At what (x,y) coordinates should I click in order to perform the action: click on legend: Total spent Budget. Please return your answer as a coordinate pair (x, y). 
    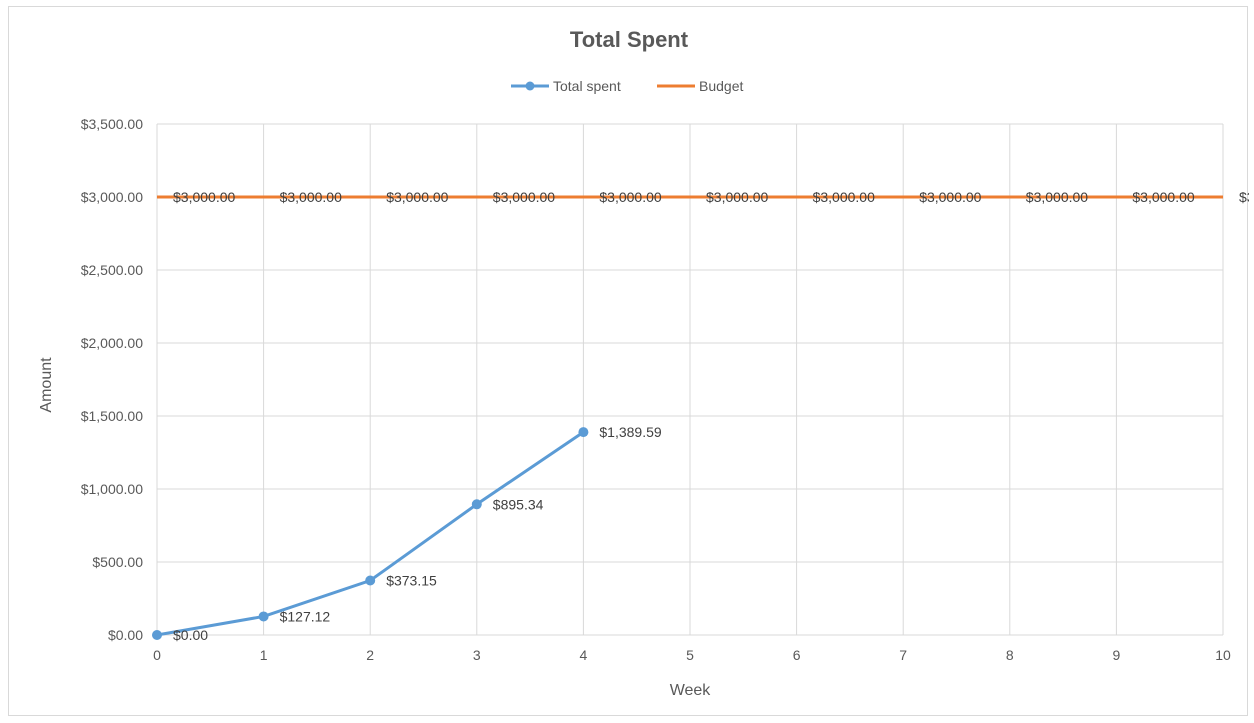
    Looking at the image, I should click on (627, 86).